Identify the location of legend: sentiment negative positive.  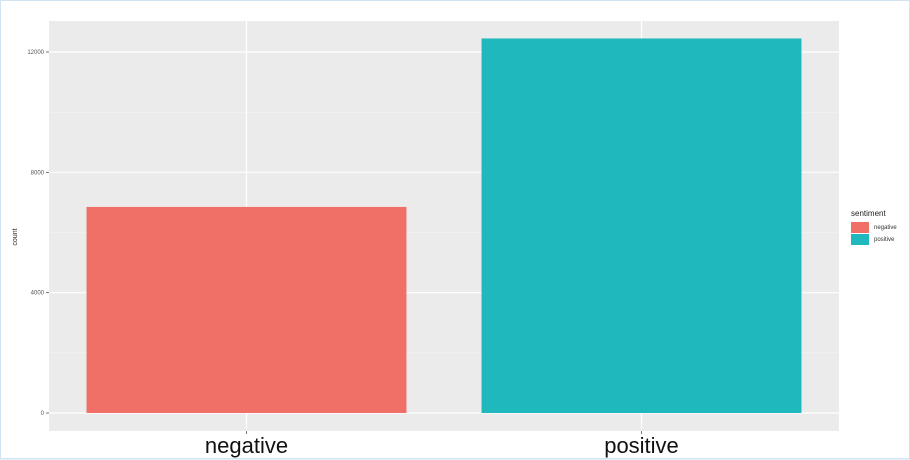
(874, 227).